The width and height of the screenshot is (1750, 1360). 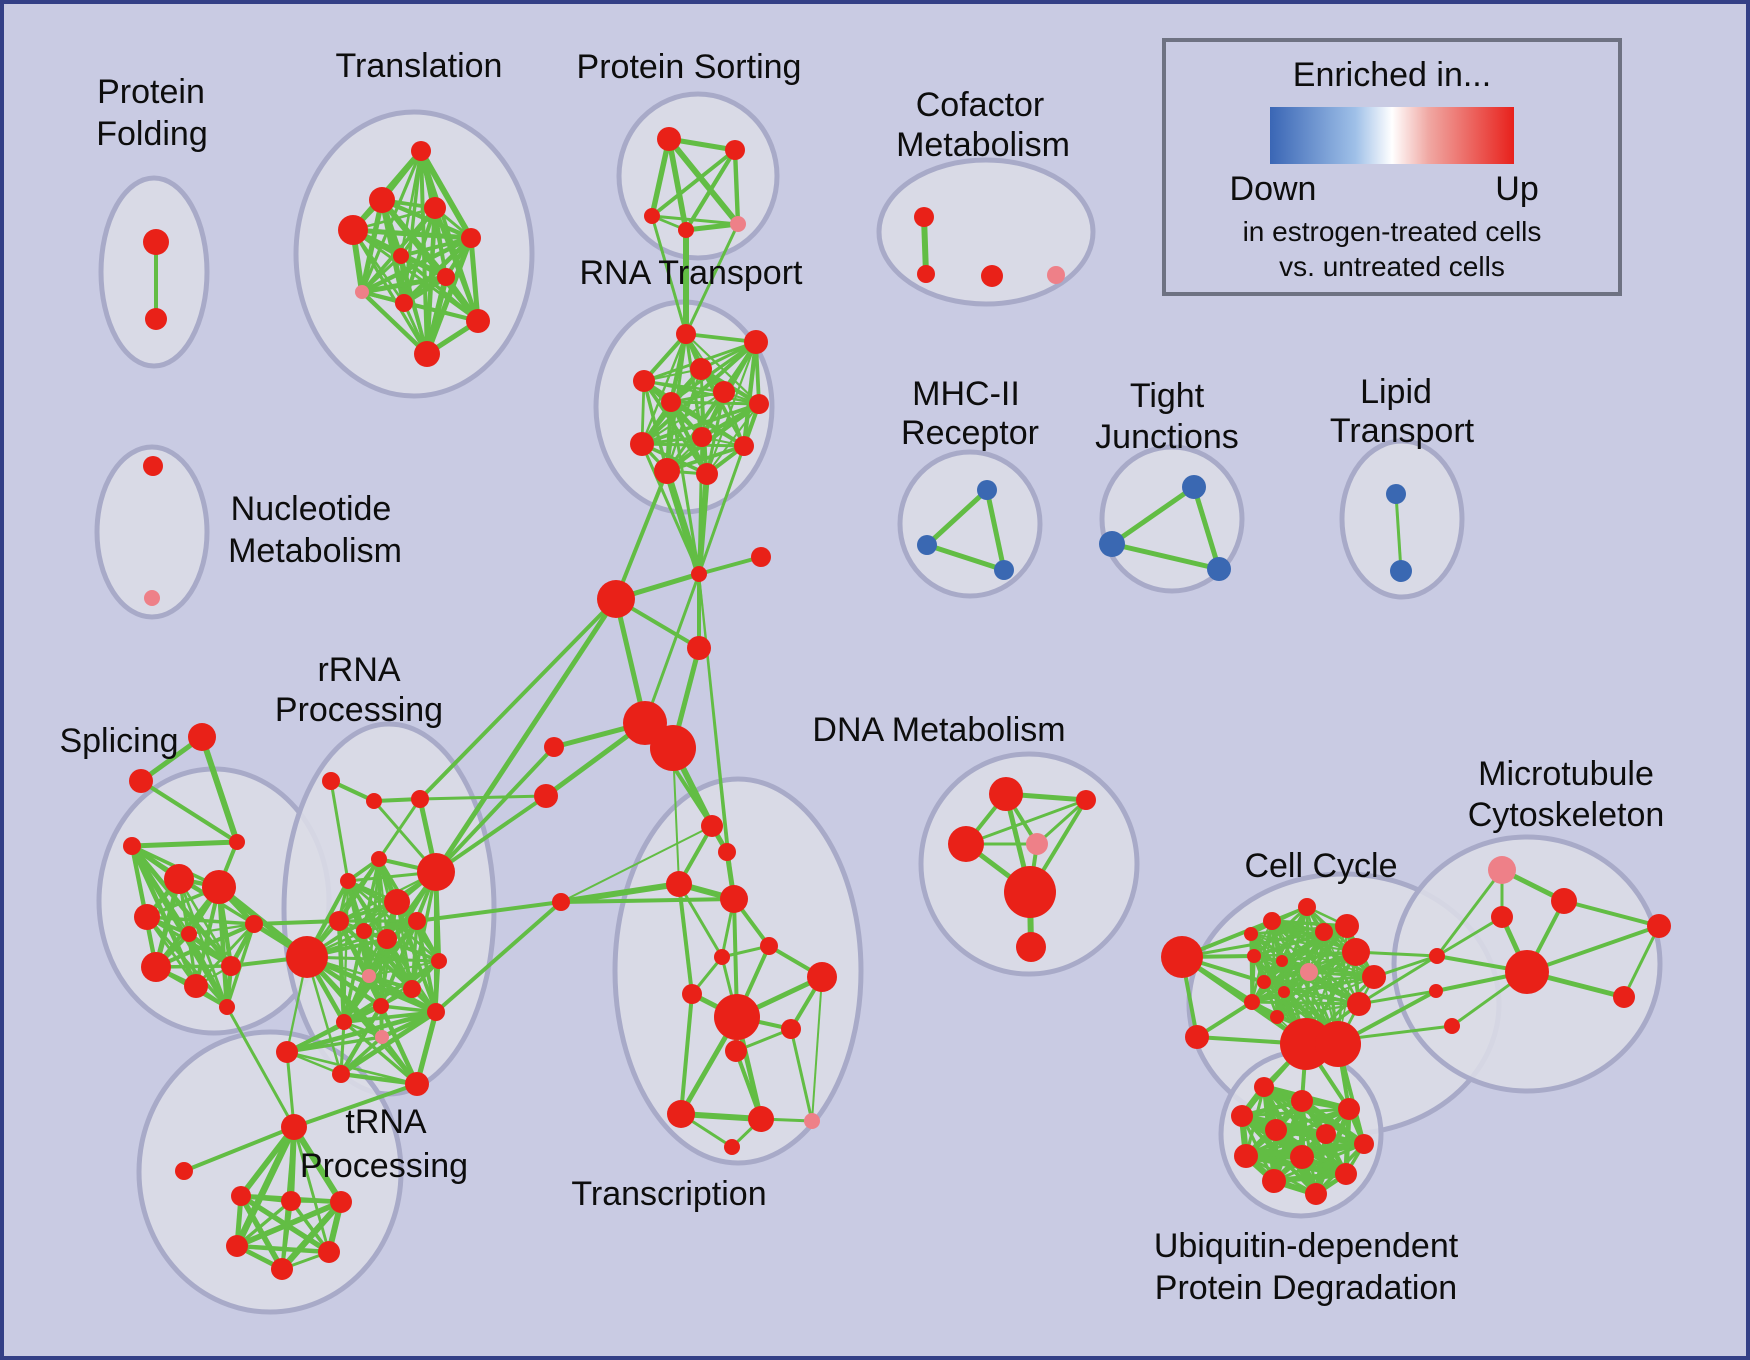 I want to click on node-mr3, so click(x=1527, y=972).